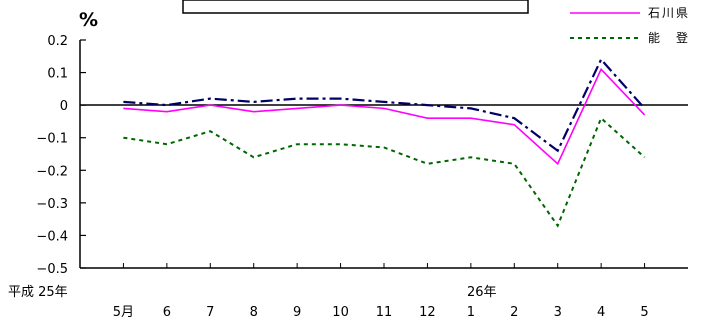 This screenshot has width=710, height=324. What do you see at coordinates (669, 37) in the screenshot?
I see `legend-label-noto: 能 登` at bounding box center [669, 37].